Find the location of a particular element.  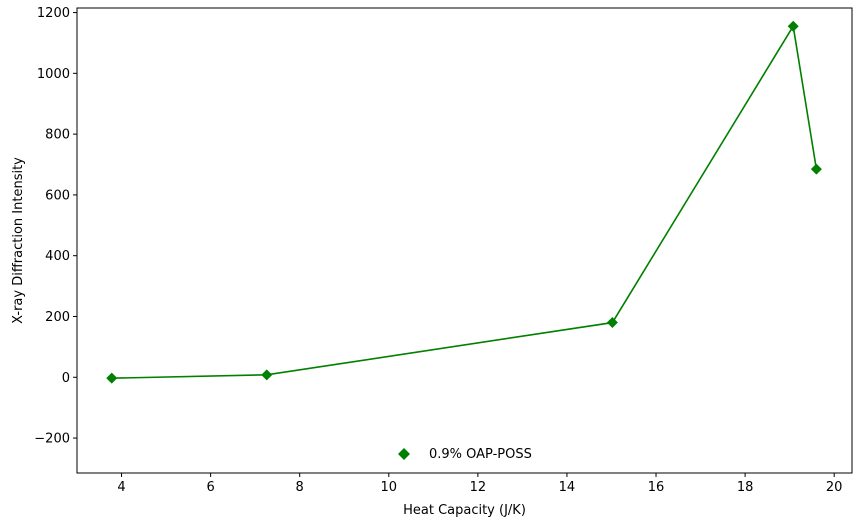

y-tick-label: −200 is located at coordinates (52, 439).